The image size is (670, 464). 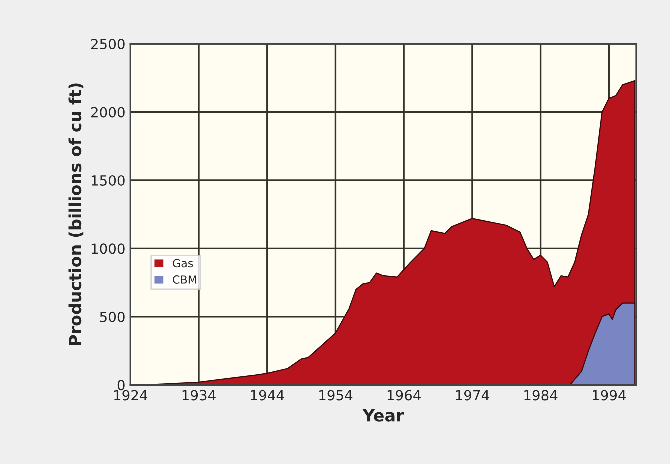 I want to click on x-tick-label: 1924, so click(x=131, y=395).